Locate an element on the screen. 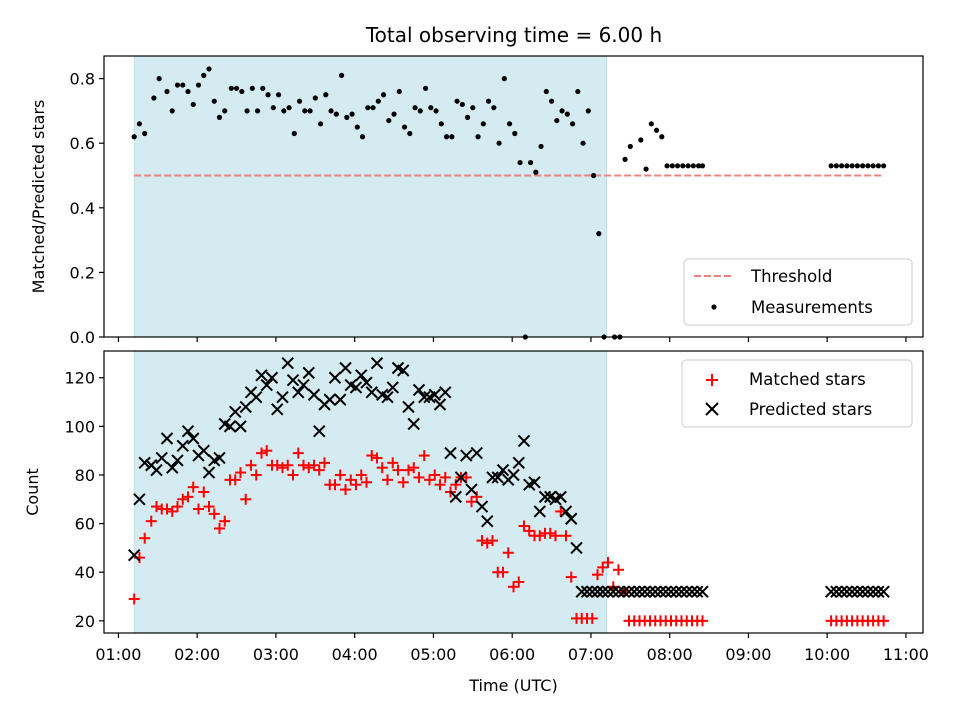 The image size is (960, 720). top-x-ticks is located at coordinates (512, 339).